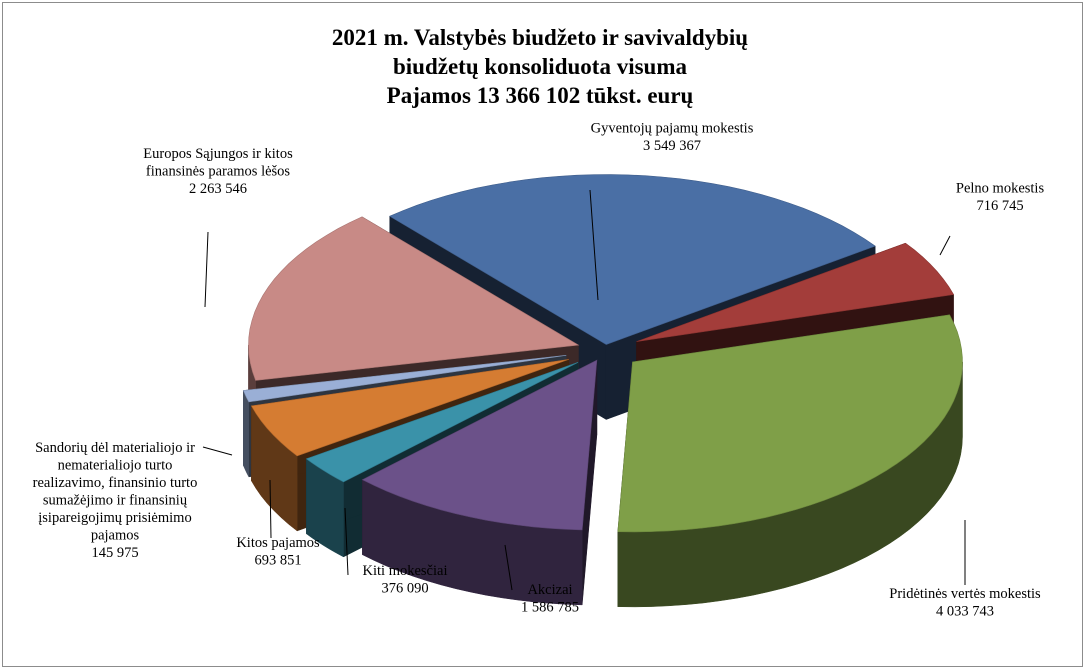  Describe the element at coordinates (396, 552) in the screenshot. I see `slice-label-4: Kiti mokesčiai 376 090` at that location.